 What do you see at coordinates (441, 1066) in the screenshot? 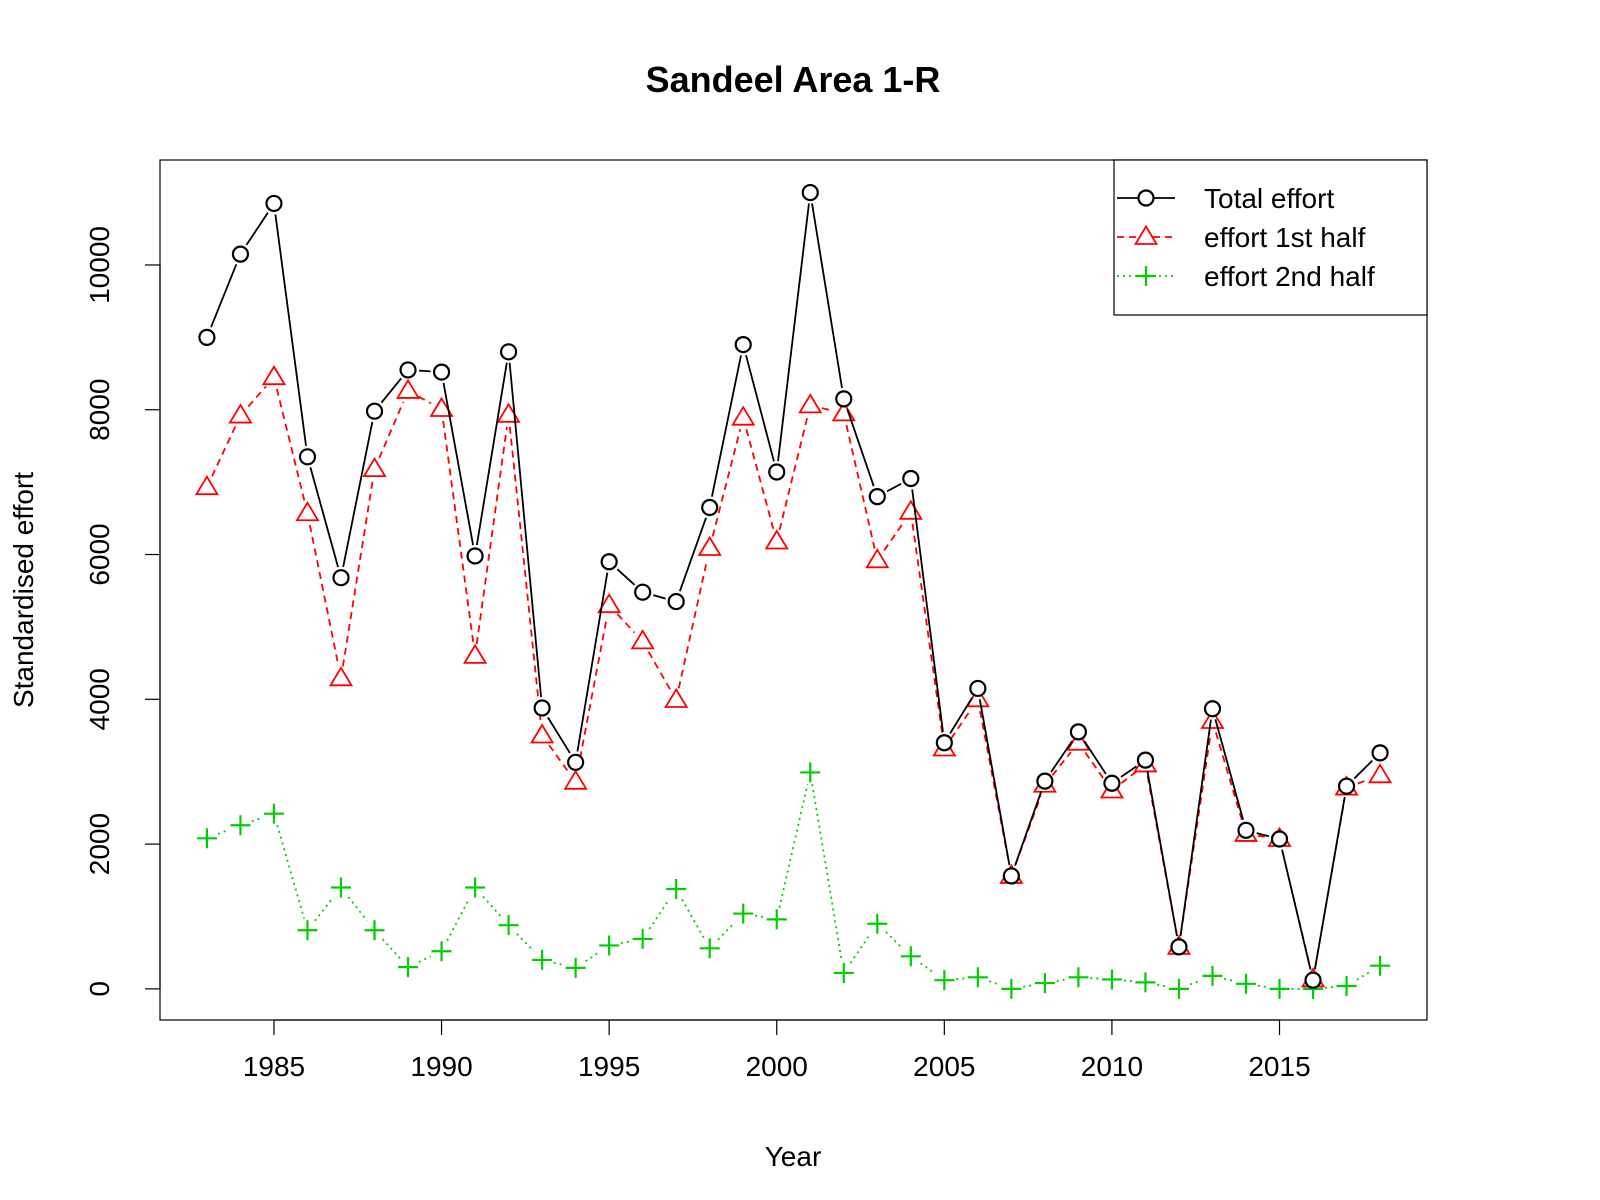
I see `x-tick-label: 1990` at bounding box center [441, 1066].